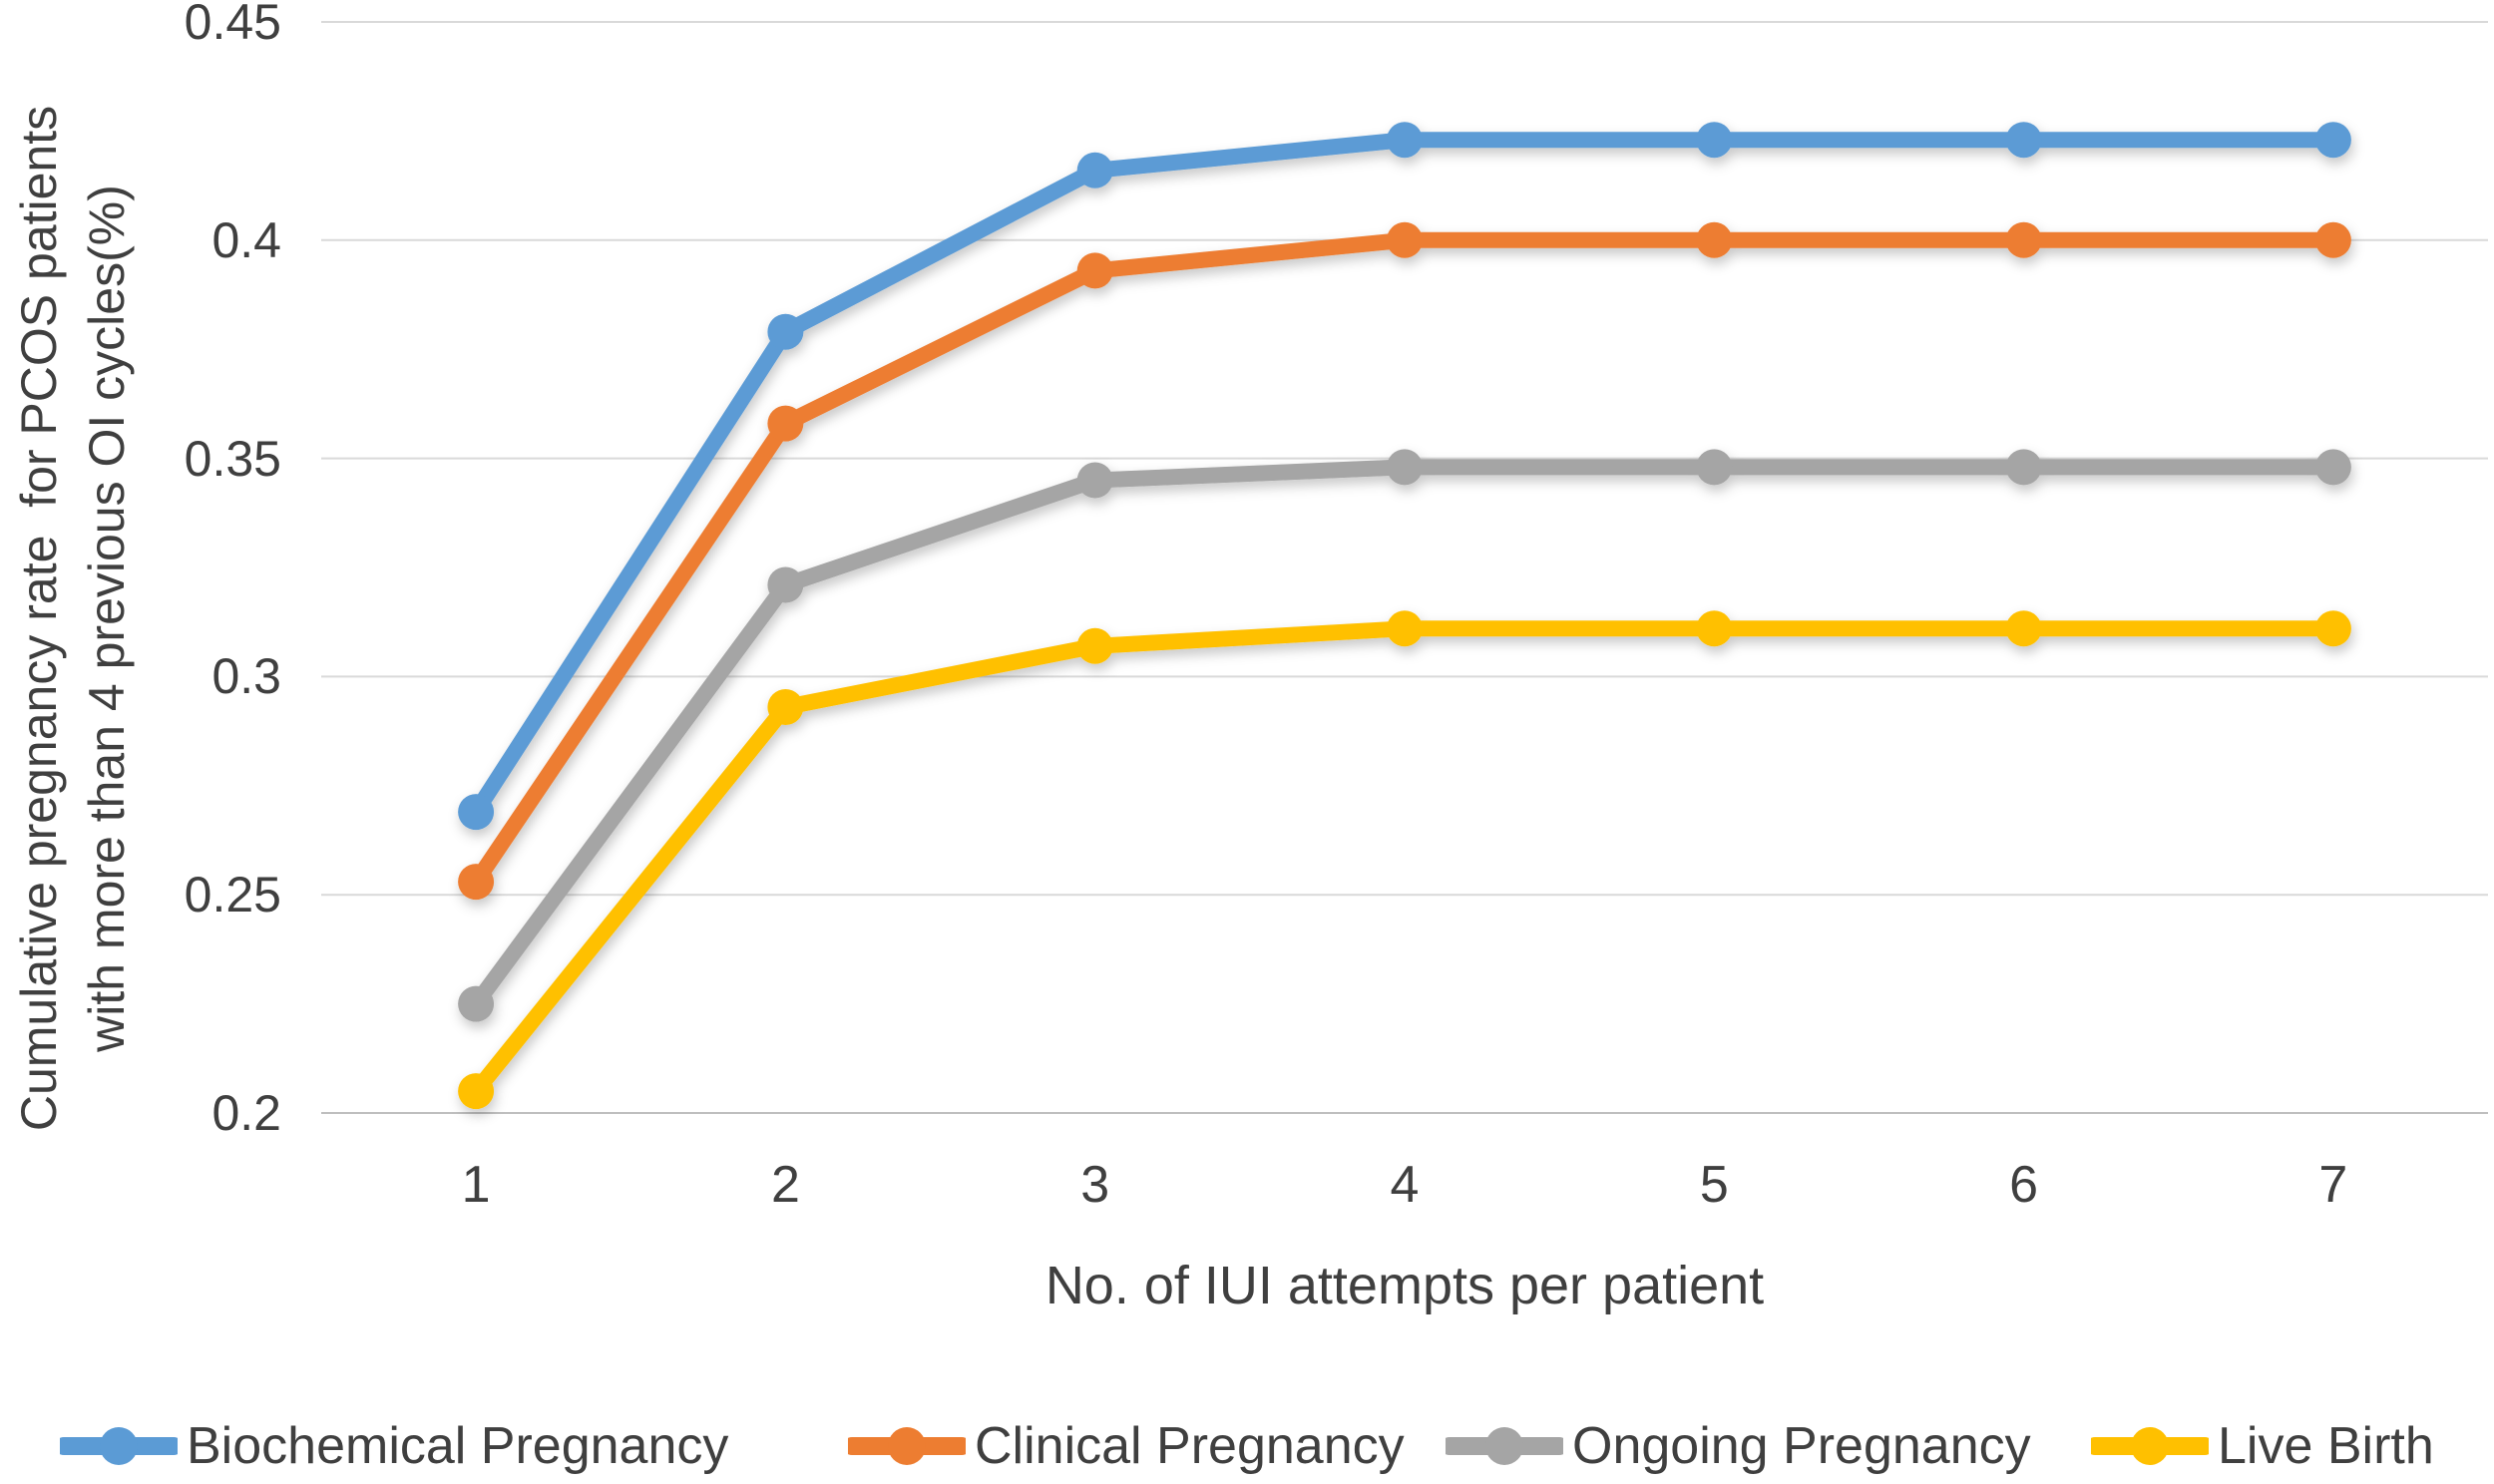 The width and height of the screenshot is (2494, 1484). Describe the element at coordinates (1405, 1185) in the screenshot. I see `x-tick-label: 4` at that location.